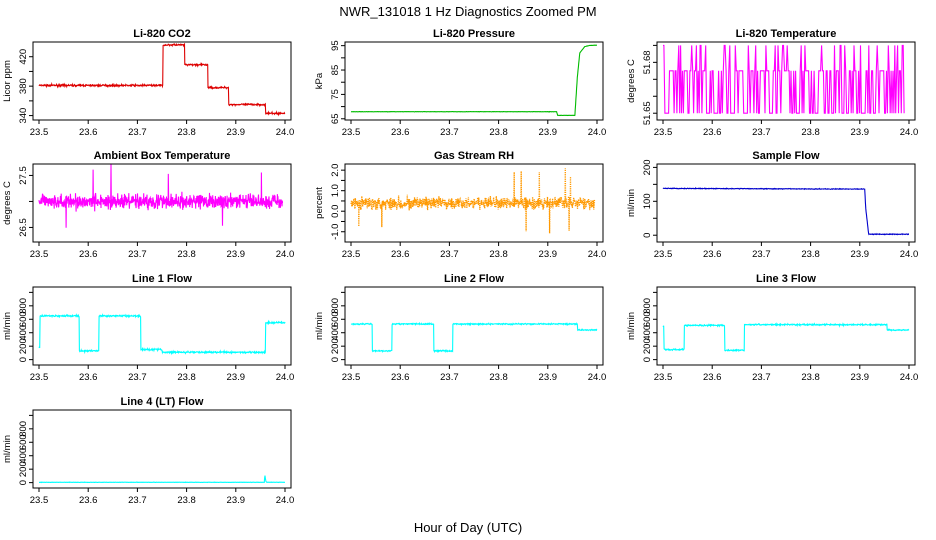  What do you see at coordinates (335, 190) in the screenshot?
I see `y-tick-label: 1.0` at bounding box center [335, 190].